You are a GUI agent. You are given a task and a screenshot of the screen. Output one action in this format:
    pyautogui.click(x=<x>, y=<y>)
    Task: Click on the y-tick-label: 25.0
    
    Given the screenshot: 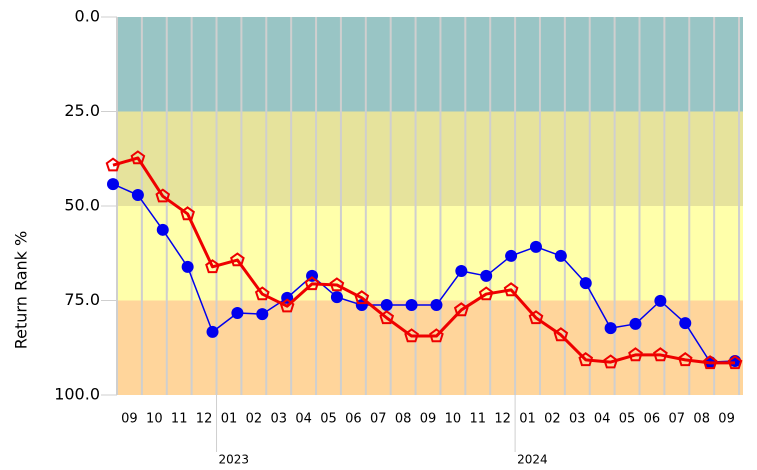 What is the action you would take?
    pyautogui.click(x=82, y=110)
    